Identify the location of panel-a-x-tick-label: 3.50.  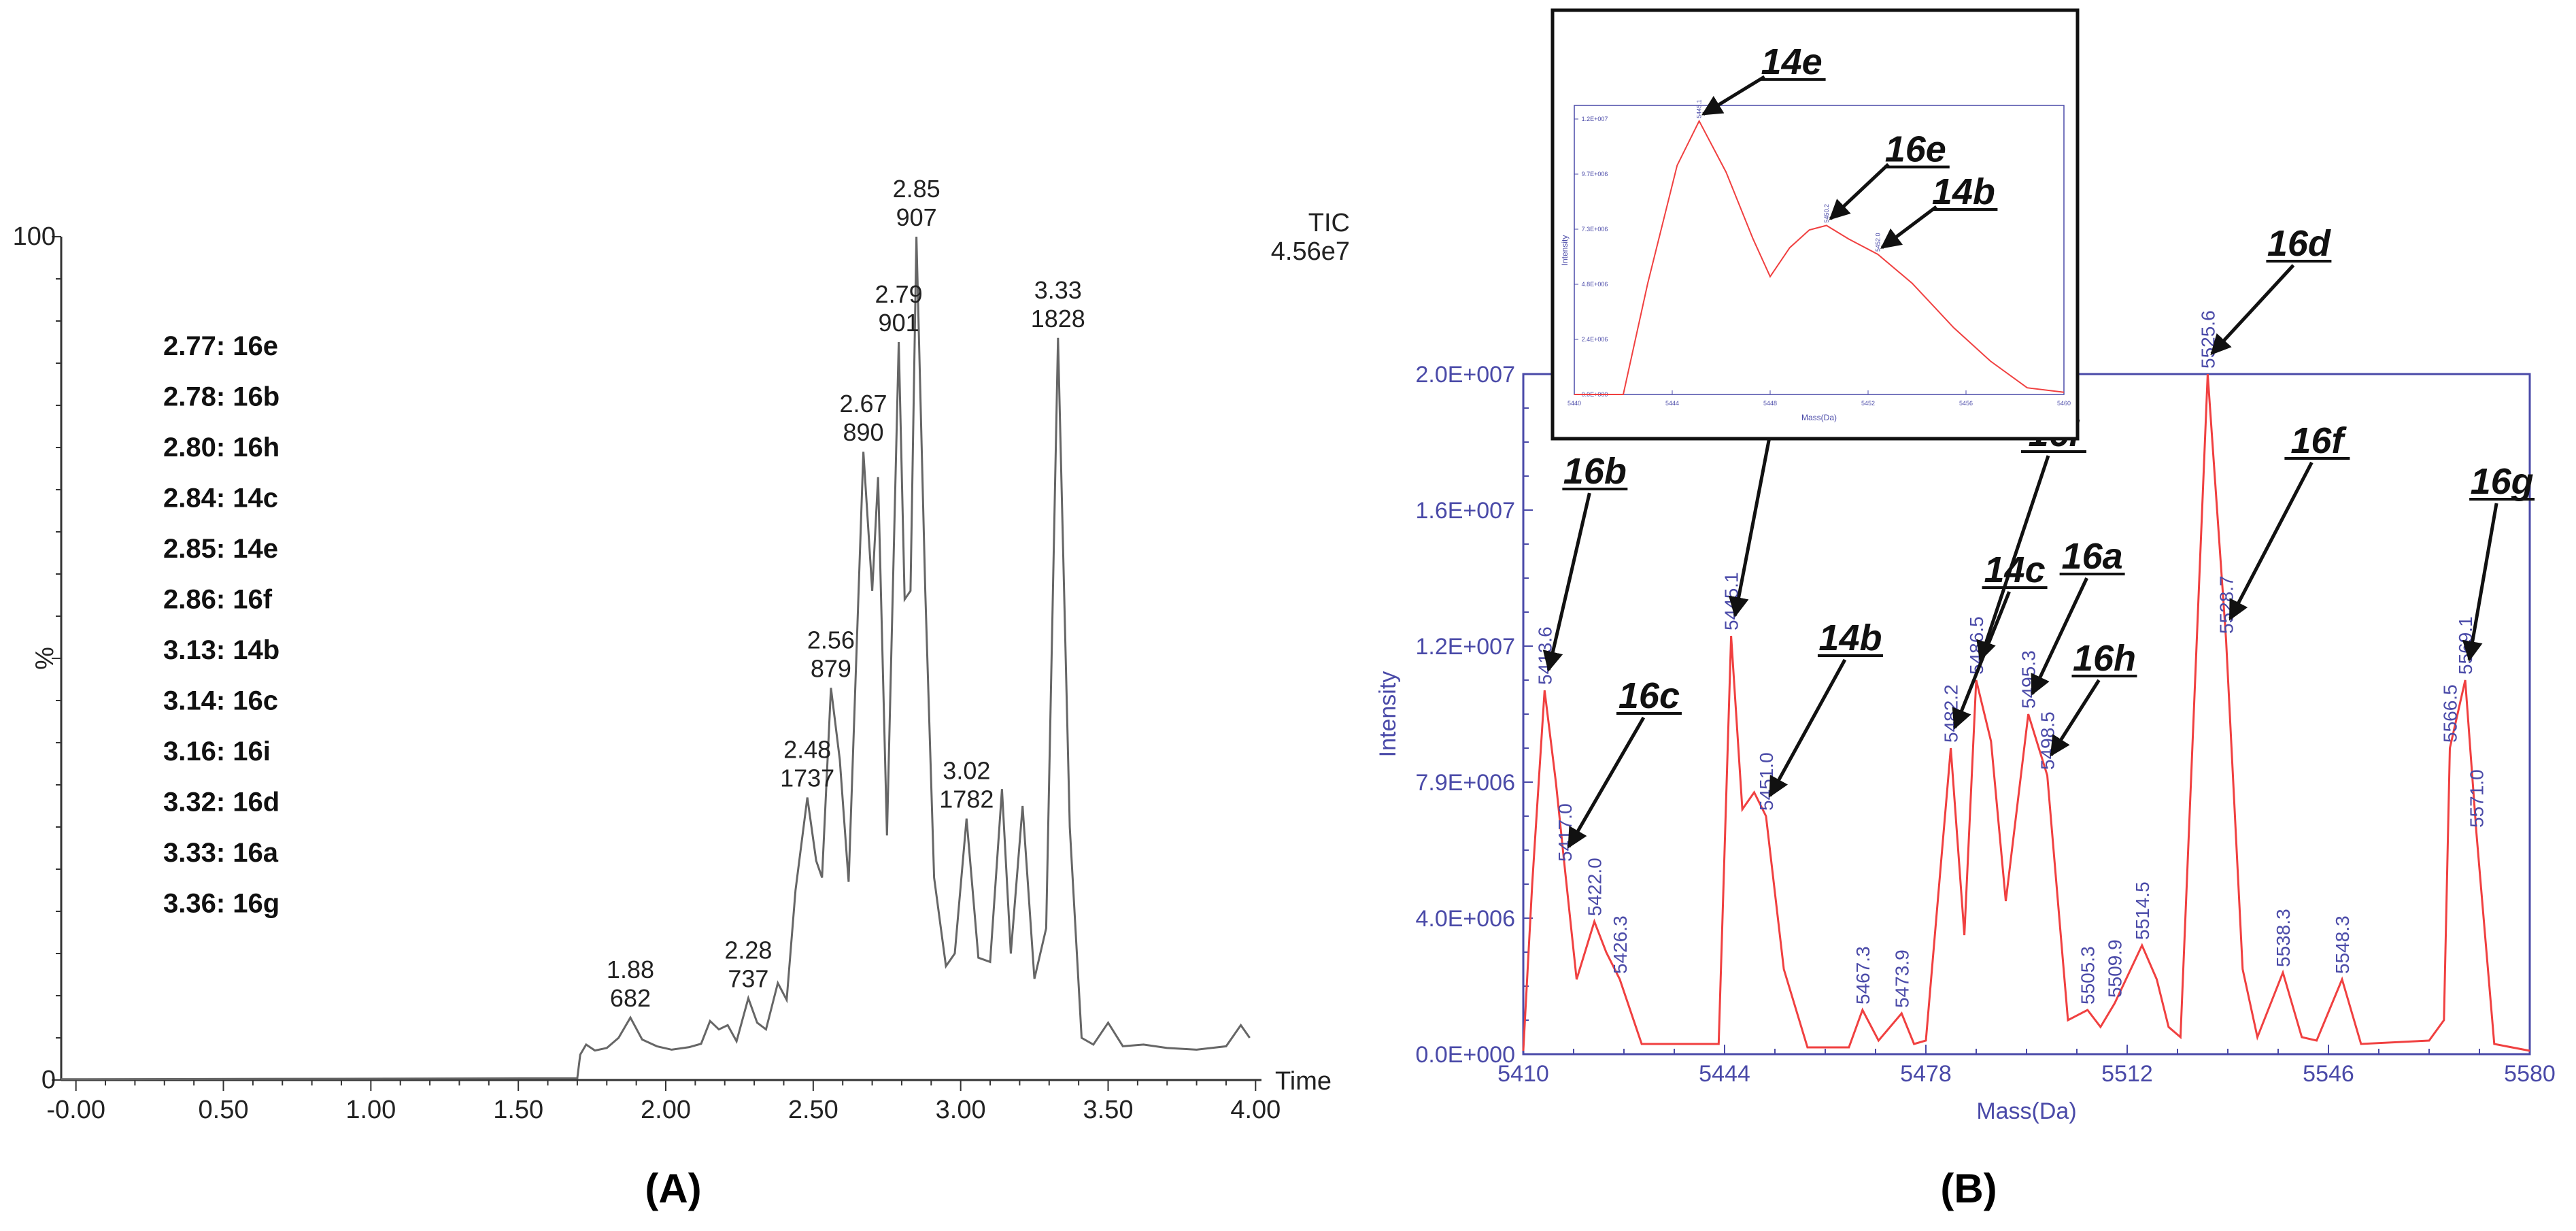
(1108, 1110).